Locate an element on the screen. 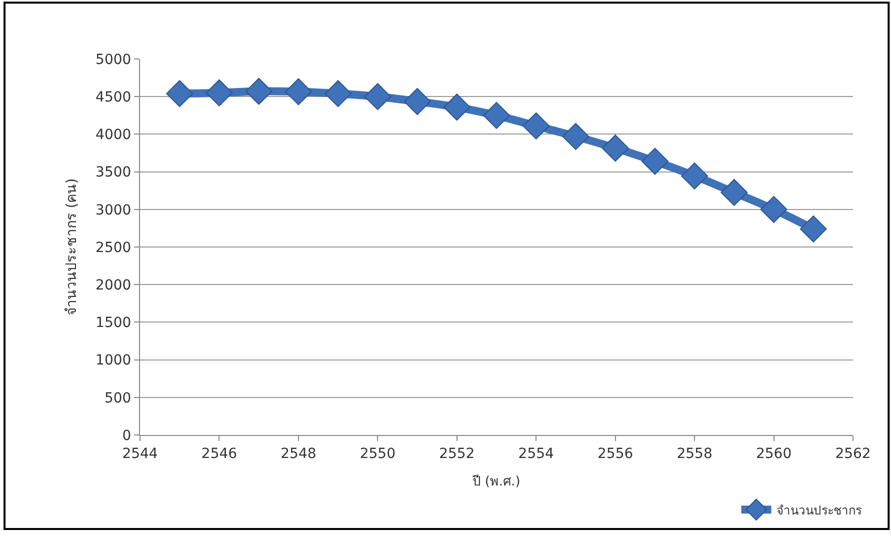 This screenshot has height=536, width=891. x-tick-label: 2548 is located at coordinates (298, 454).